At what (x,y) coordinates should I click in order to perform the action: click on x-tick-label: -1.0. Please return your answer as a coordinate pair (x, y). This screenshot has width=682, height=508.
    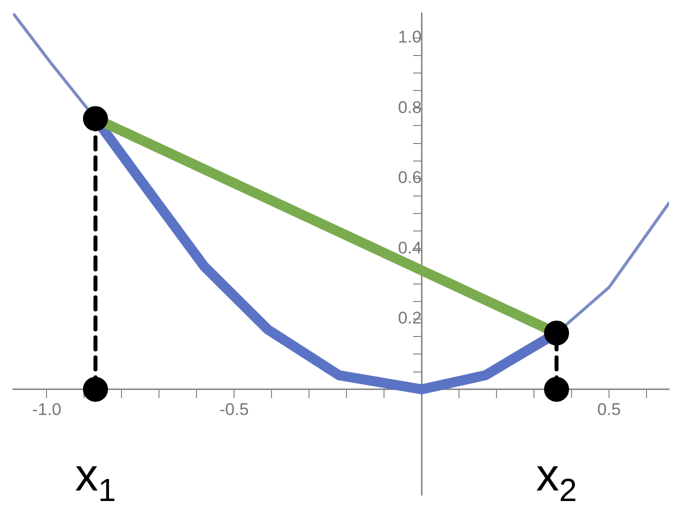
    Looking at the image, I should click on (47, 410).